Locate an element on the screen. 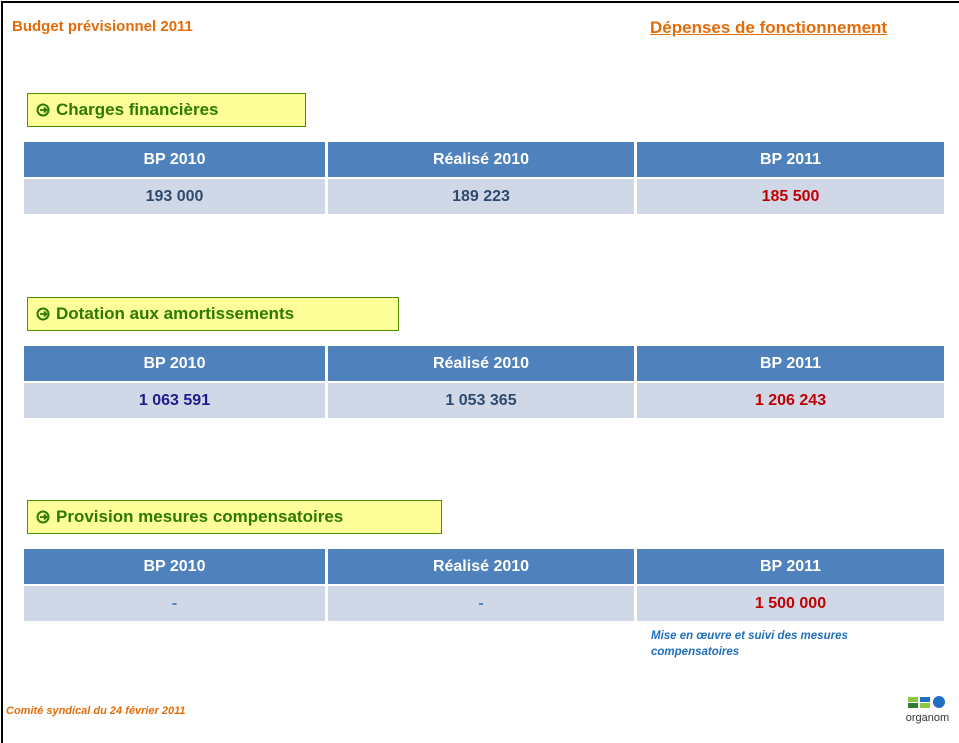 The image size is (959, 743). label-text: Dotation aux amortissements is located at coordinates (175, 313).